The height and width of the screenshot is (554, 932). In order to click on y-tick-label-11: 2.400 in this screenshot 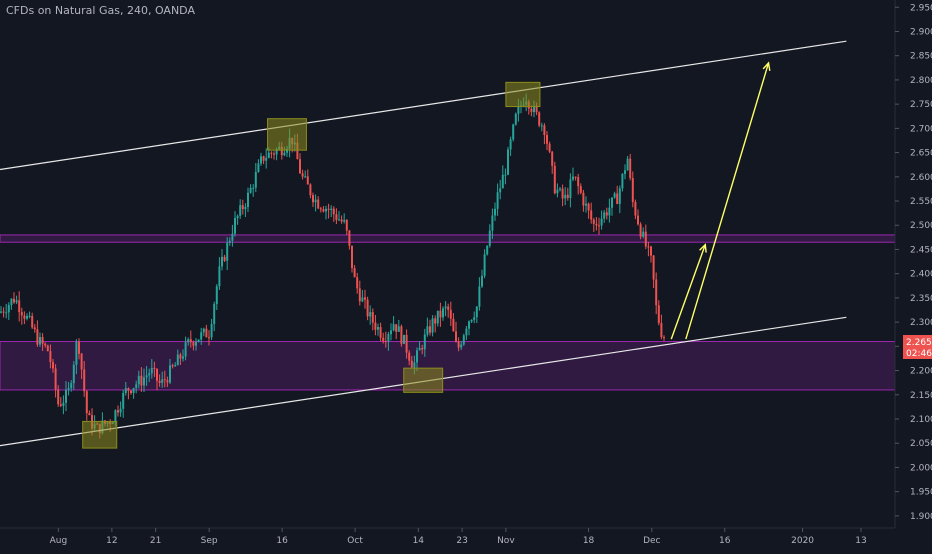, I will do `click(921, 275)`.